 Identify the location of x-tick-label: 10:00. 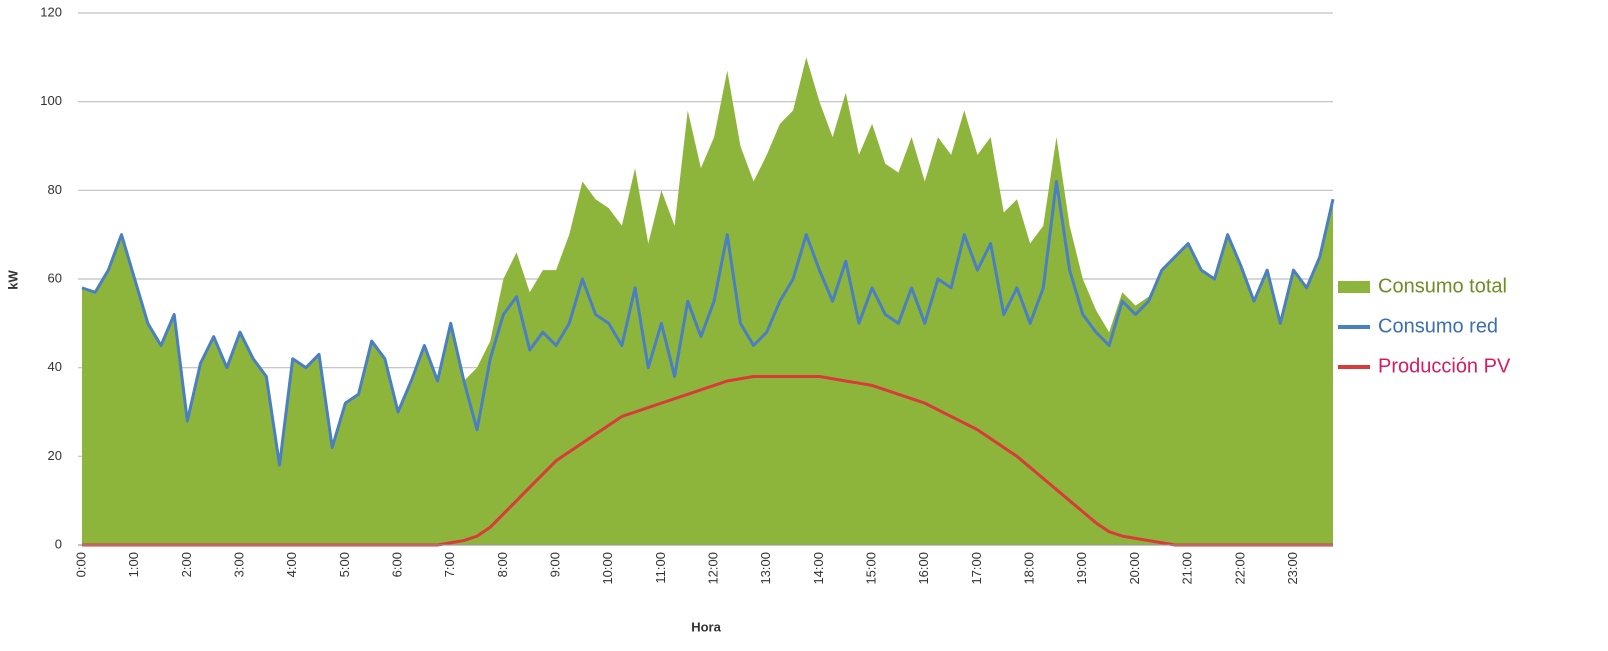
(607, 568).